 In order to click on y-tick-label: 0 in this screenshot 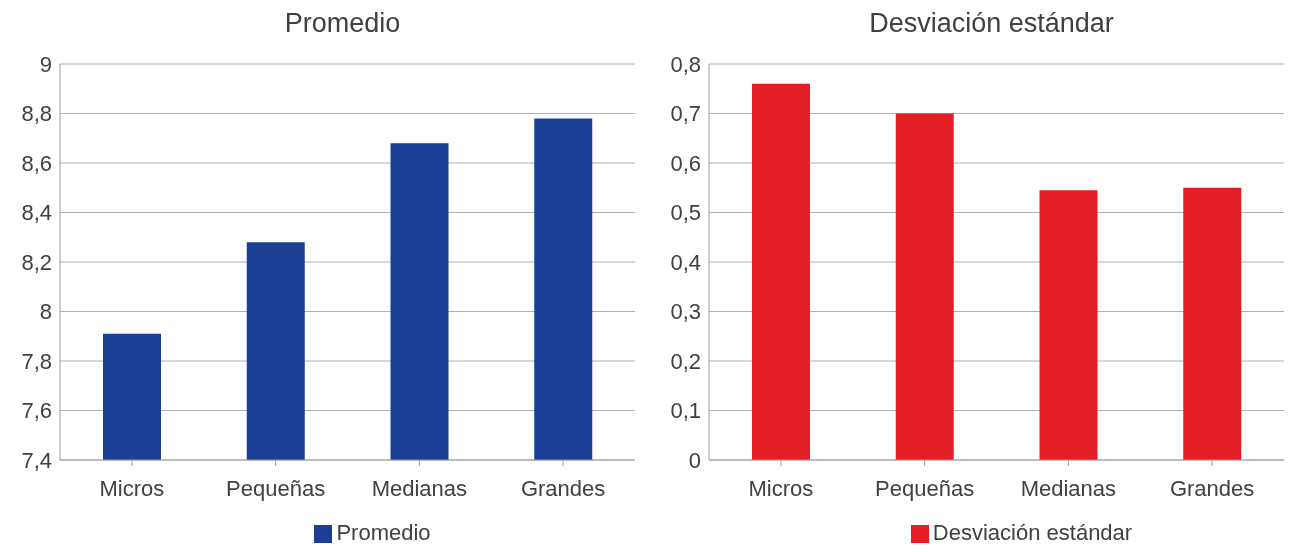, I will do `click(694, 460)`.